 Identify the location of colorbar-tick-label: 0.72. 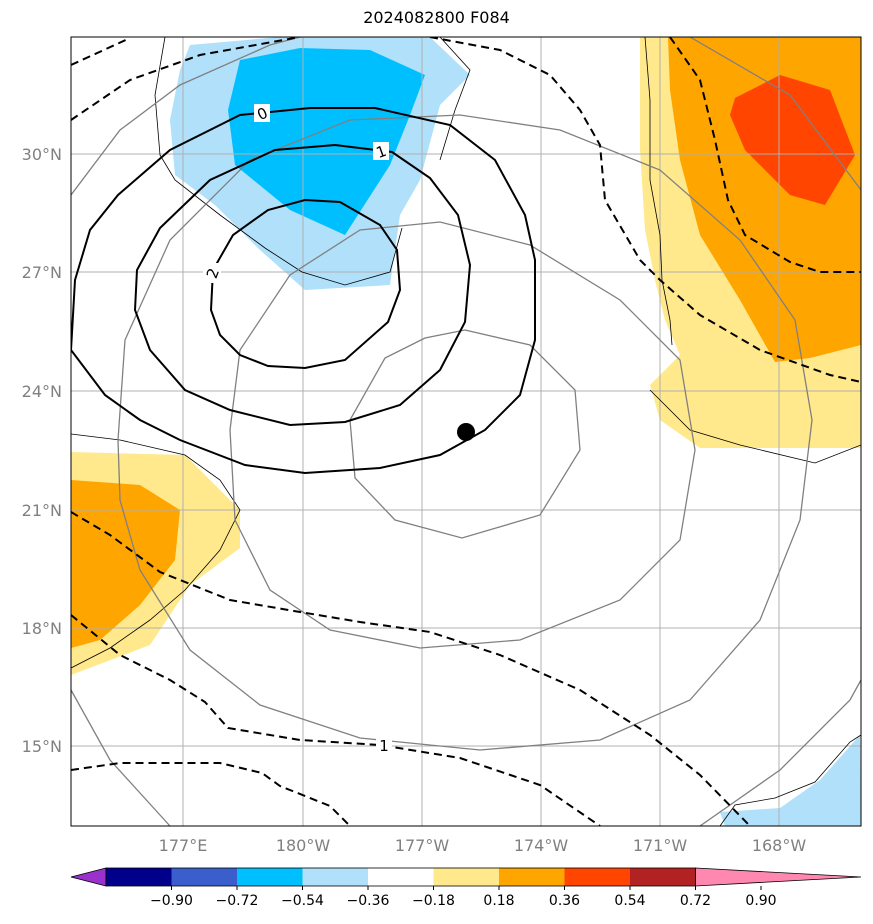
(695, 901).